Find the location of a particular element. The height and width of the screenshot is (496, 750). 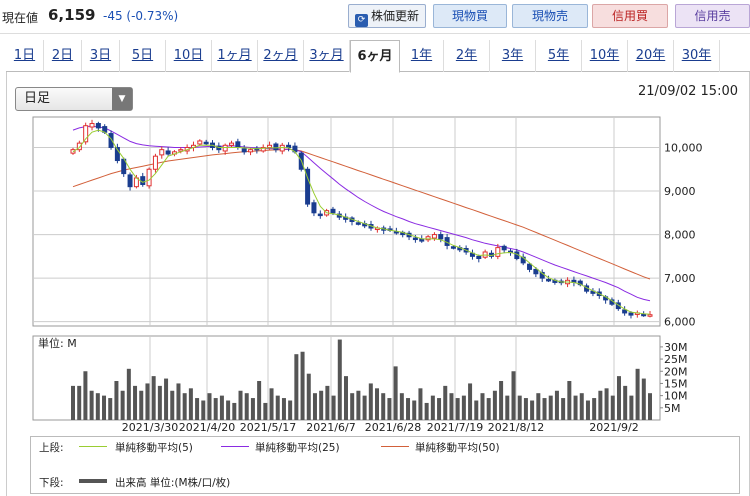

tab-5: 1ヶ月 is located at coordinates (235, 56).